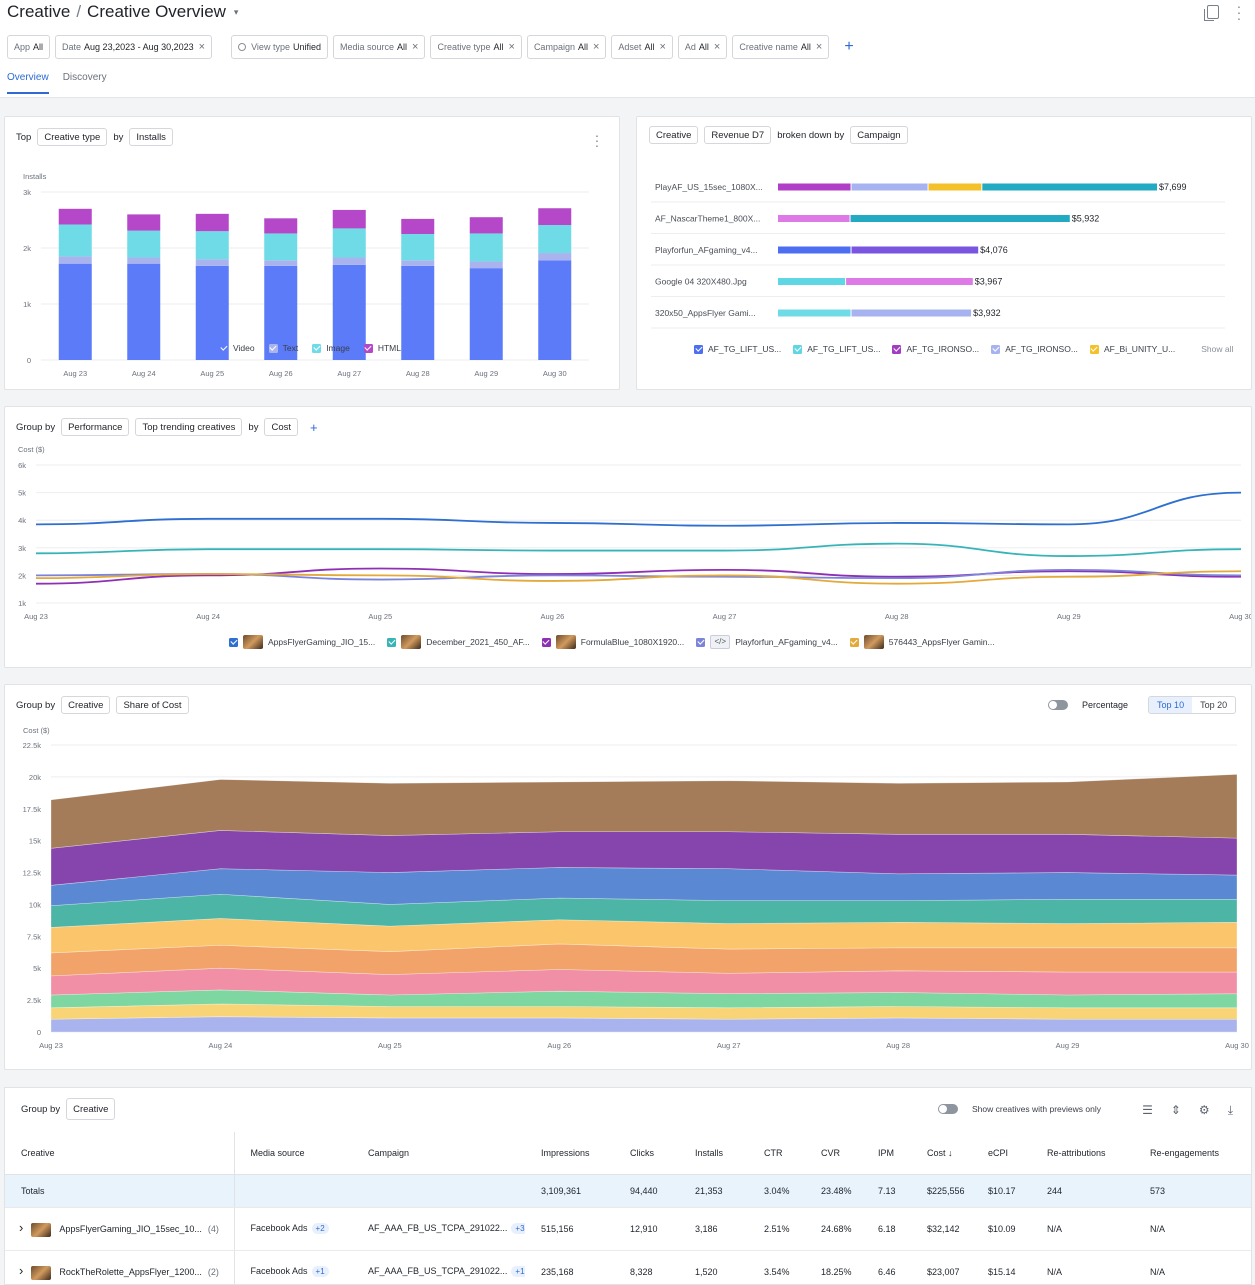 The width and height of the screenshot is (1255, 1285). I want to click on column-header-impressions: Impressions, so click(569, 1153).